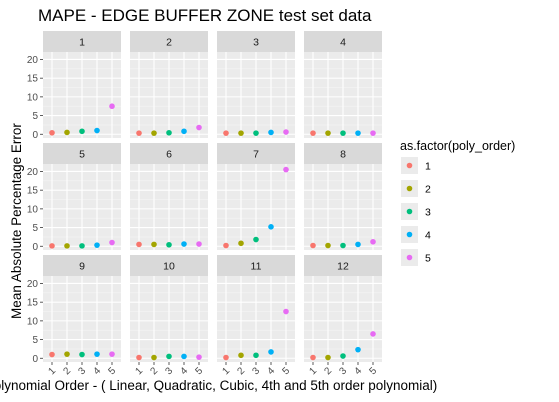 Image resolution: width=559 pixels, height=402 pixels. I want to click on chart-title: MAPE - EDGE BUFFER ZONE test set data, so click(205, 15).